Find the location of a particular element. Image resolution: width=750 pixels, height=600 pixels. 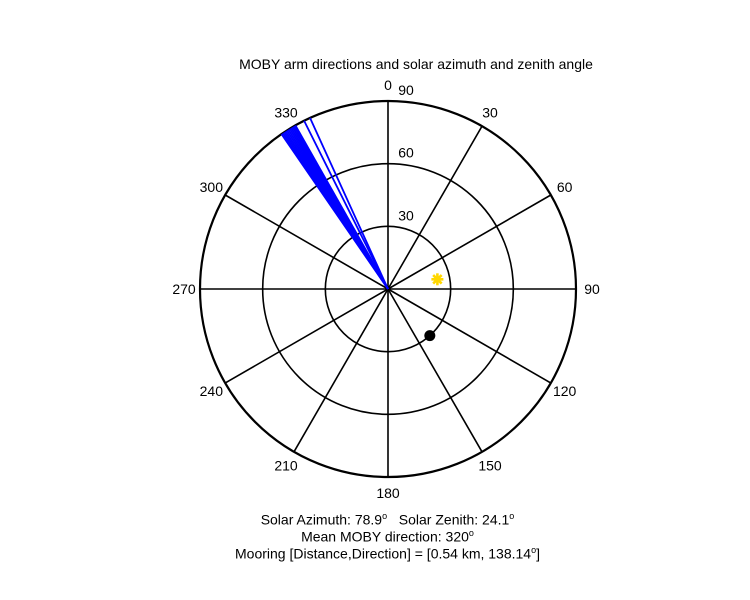

angular-tick-label: 30 is located at coordinates (490, 112).